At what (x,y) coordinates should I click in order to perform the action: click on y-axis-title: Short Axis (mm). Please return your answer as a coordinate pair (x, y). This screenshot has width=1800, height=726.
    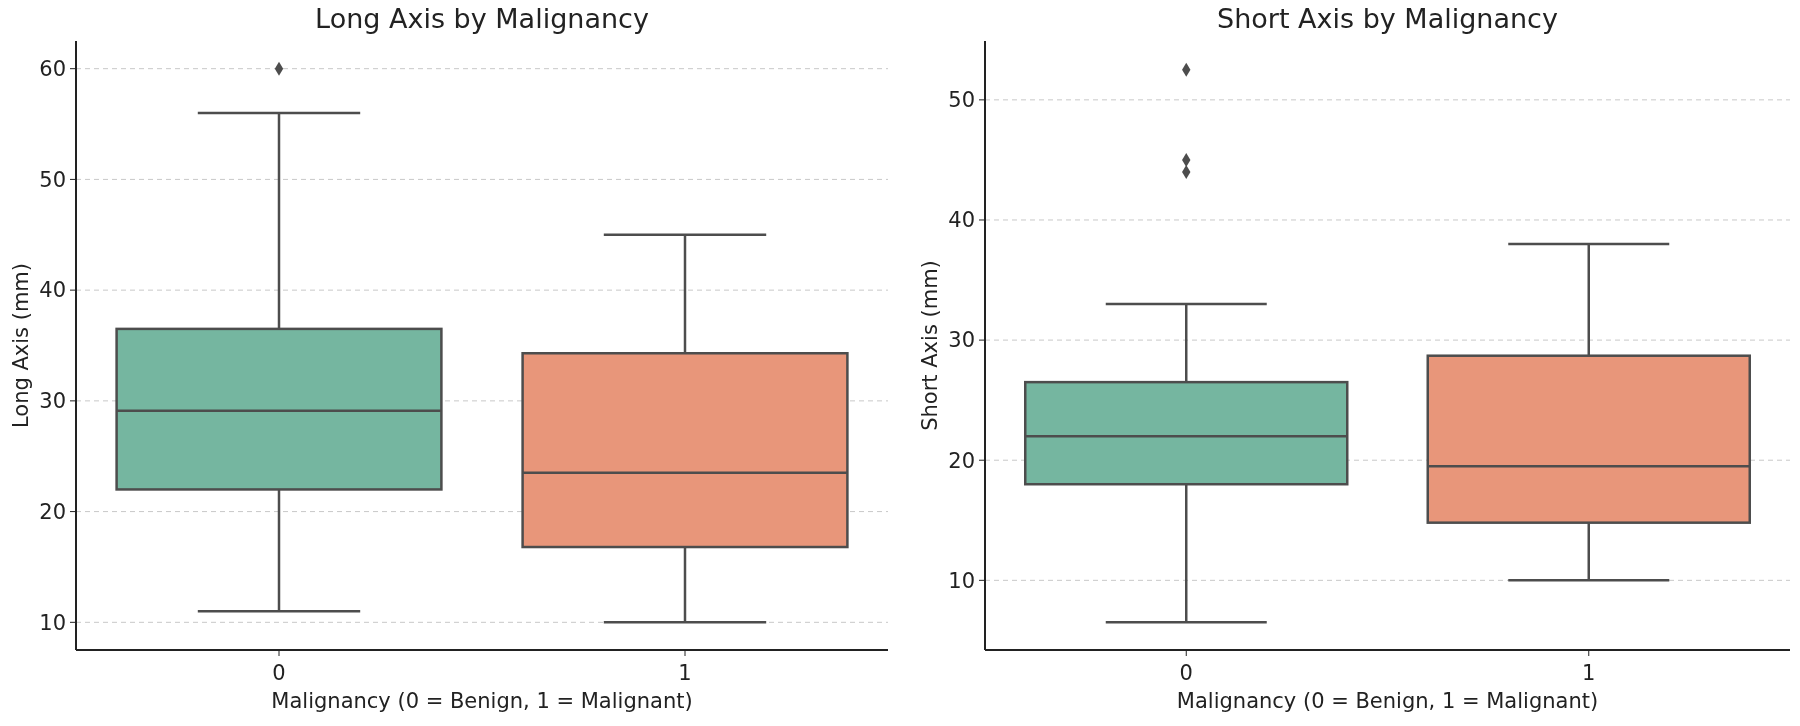
    Looking at the image, I should click on (930, 345).